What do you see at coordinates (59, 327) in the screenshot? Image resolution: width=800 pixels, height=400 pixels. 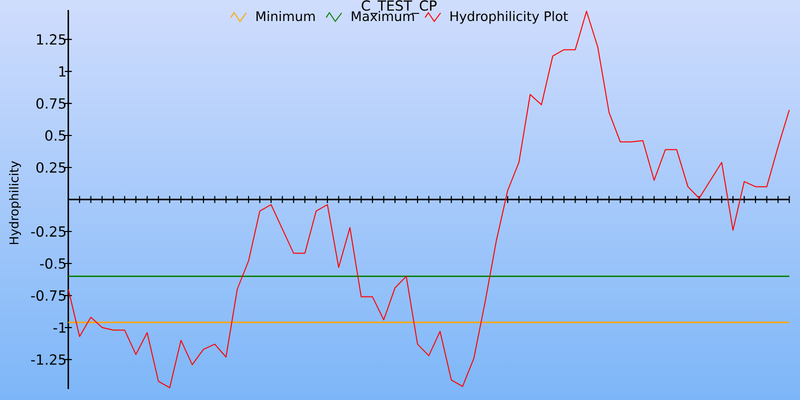 I see `y-tick-label: -1` at bounding box center [59, 327].